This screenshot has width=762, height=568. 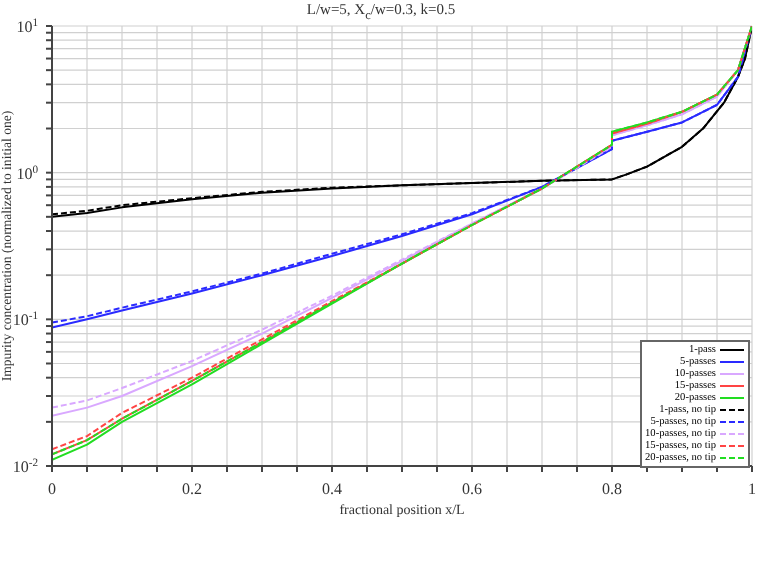 I want to click on y-tick-label: 10$^{-2}$, so click(x=25, y=467).